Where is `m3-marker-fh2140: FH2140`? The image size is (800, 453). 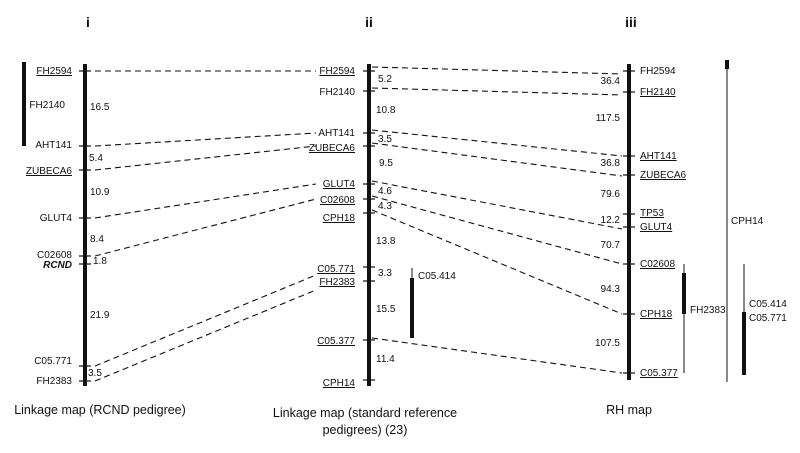
m3-marker-fh2140: FH2140 is located at coordinates (658, 92).